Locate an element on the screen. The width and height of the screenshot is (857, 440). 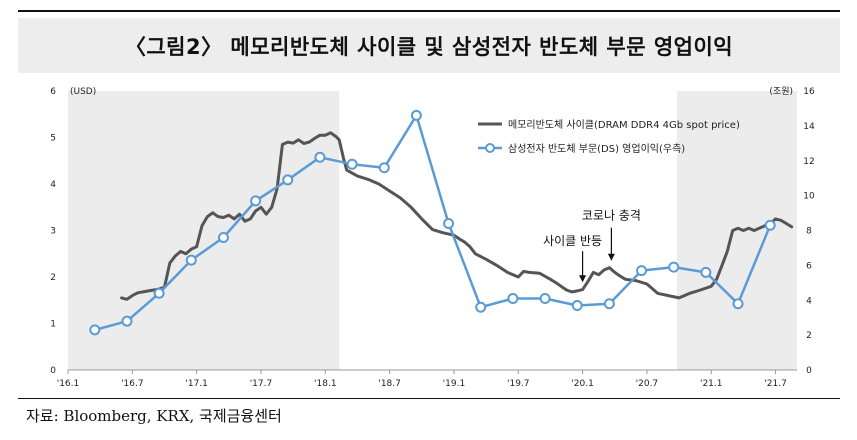
left-tick-label: 0 is located at coordinates (53, 371).